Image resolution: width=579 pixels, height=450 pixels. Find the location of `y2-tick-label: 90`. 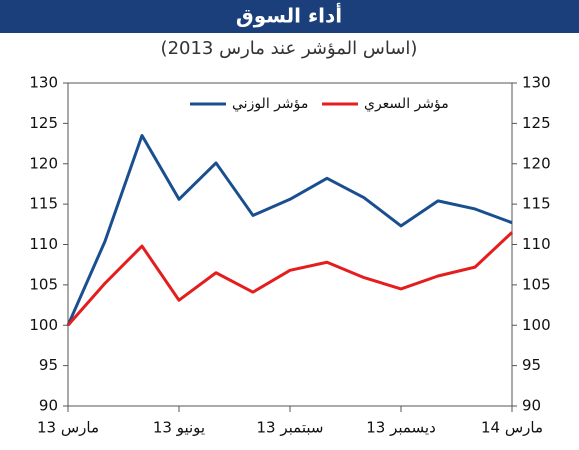

y2-tick-label: 90 is located at coordinates (531, 406).